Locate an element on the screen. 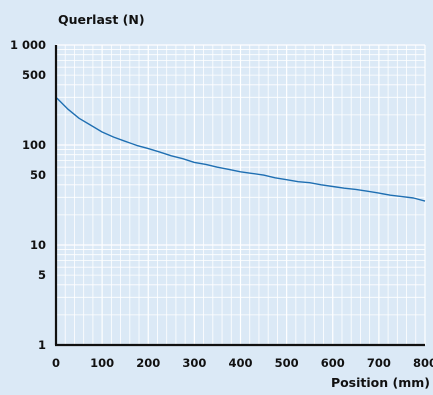 The width and height of the screenshot is (433, 395). x-tick-label: 400 is located at coordinates (240, 363).